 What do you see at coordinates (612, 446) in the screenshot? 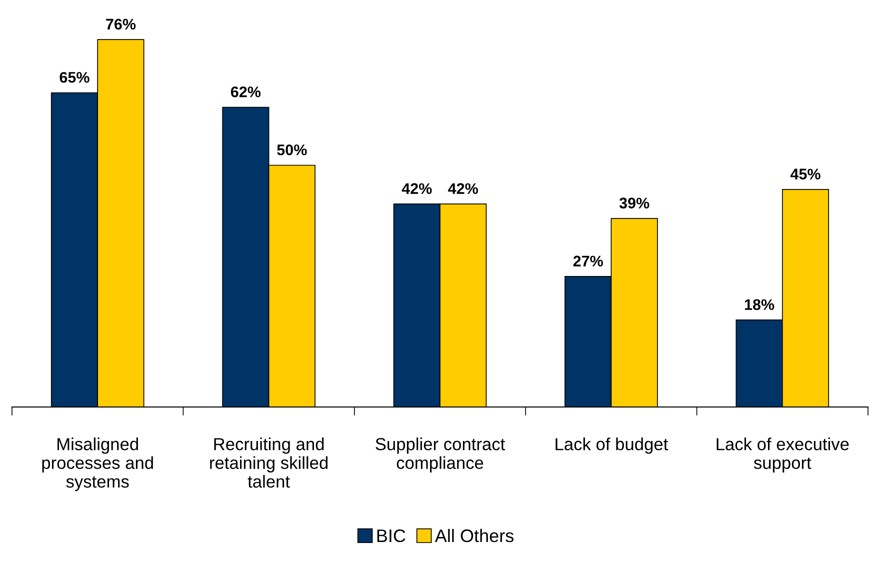
I see `x-tick-label: Lack of budget` at bounding box center [612, 446].